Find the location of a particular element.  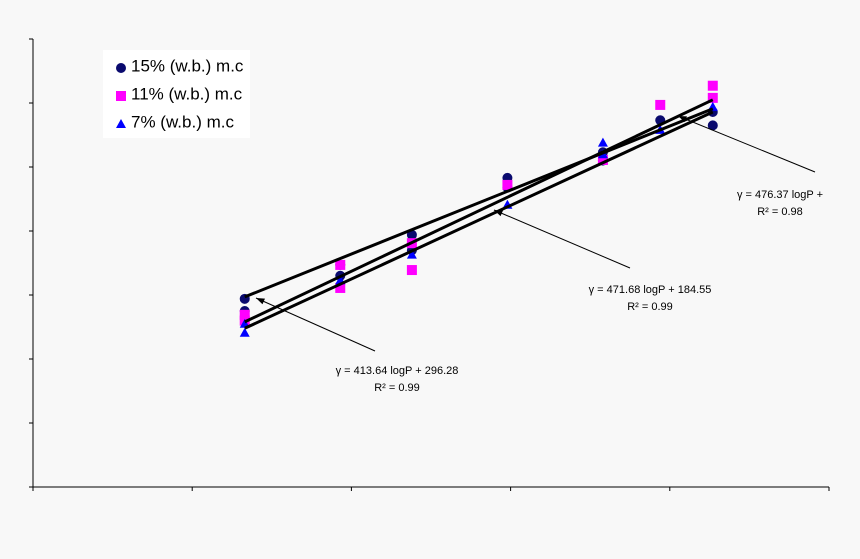

legend-label: 7% (w.b.) m.c is located at coordinates (182, 121).